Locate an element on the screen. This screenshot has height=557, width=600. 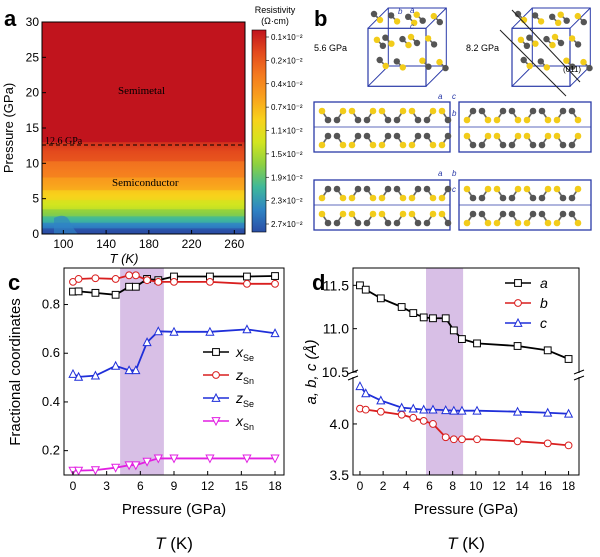
colorbar-label: 0.1×10⁻² is located at coordinates (287, 37).